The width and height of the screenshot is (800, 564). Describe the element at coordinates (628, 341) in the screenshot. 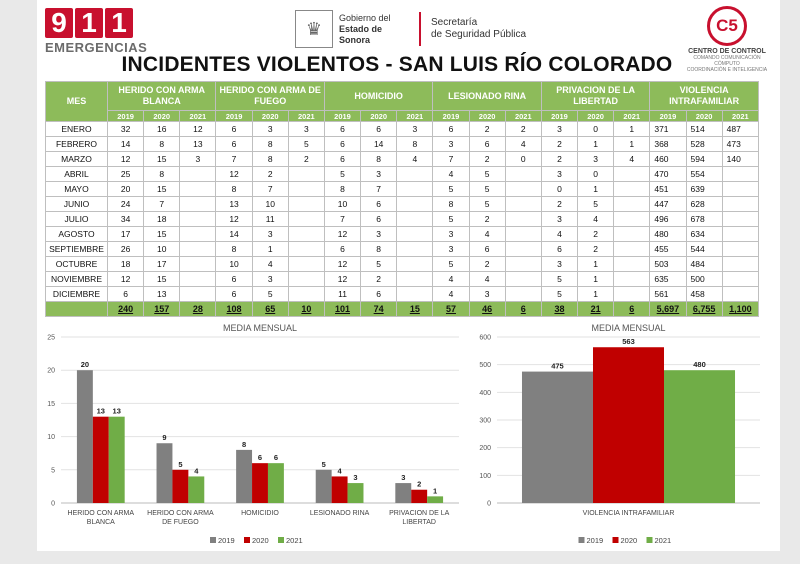

I see `data-label: 563` at that location.